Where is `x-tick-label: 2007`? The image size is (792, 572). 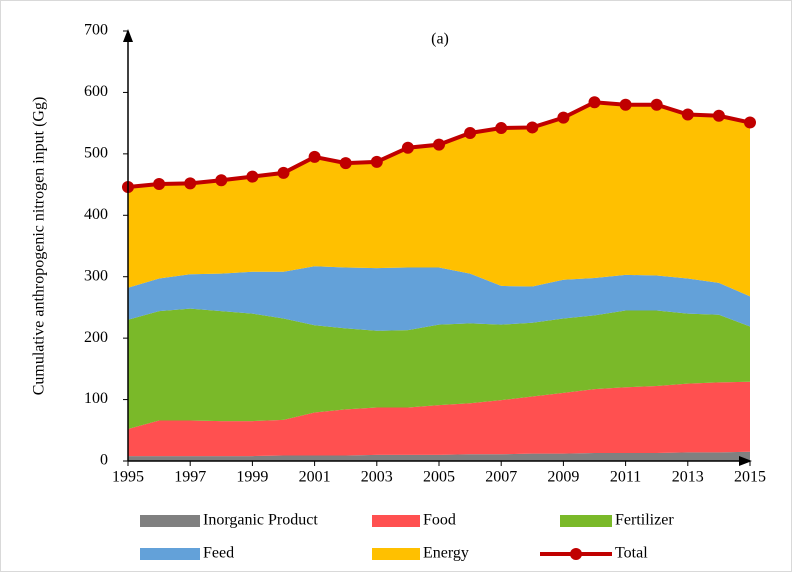 x-tick-label: 2007 is located at coordinates (501, 477).